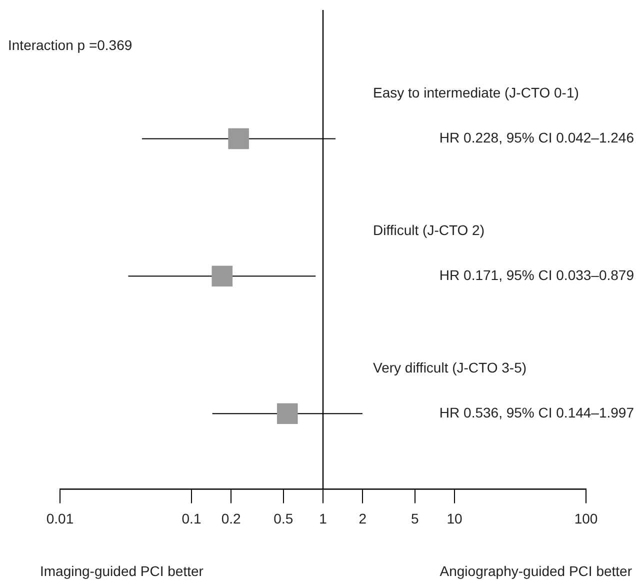 Image resolution: width=638 pixels, height=586 pixels. What do you see at coordinates (60, 518) in the screenshot?
I see `x-tick-label: 0.01` at bounding box center [60, 518].